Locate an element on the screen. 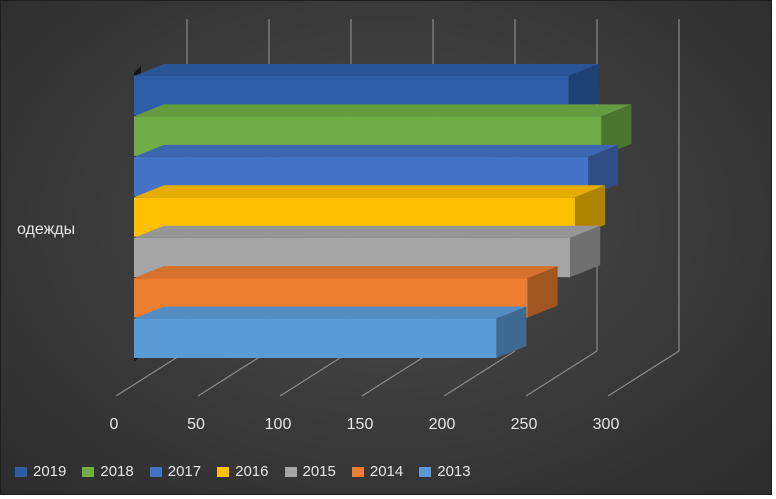 Image resolution: width=776 pixels, height=499 pixels. bar-side-2019 is located at coordinates (583, 90).